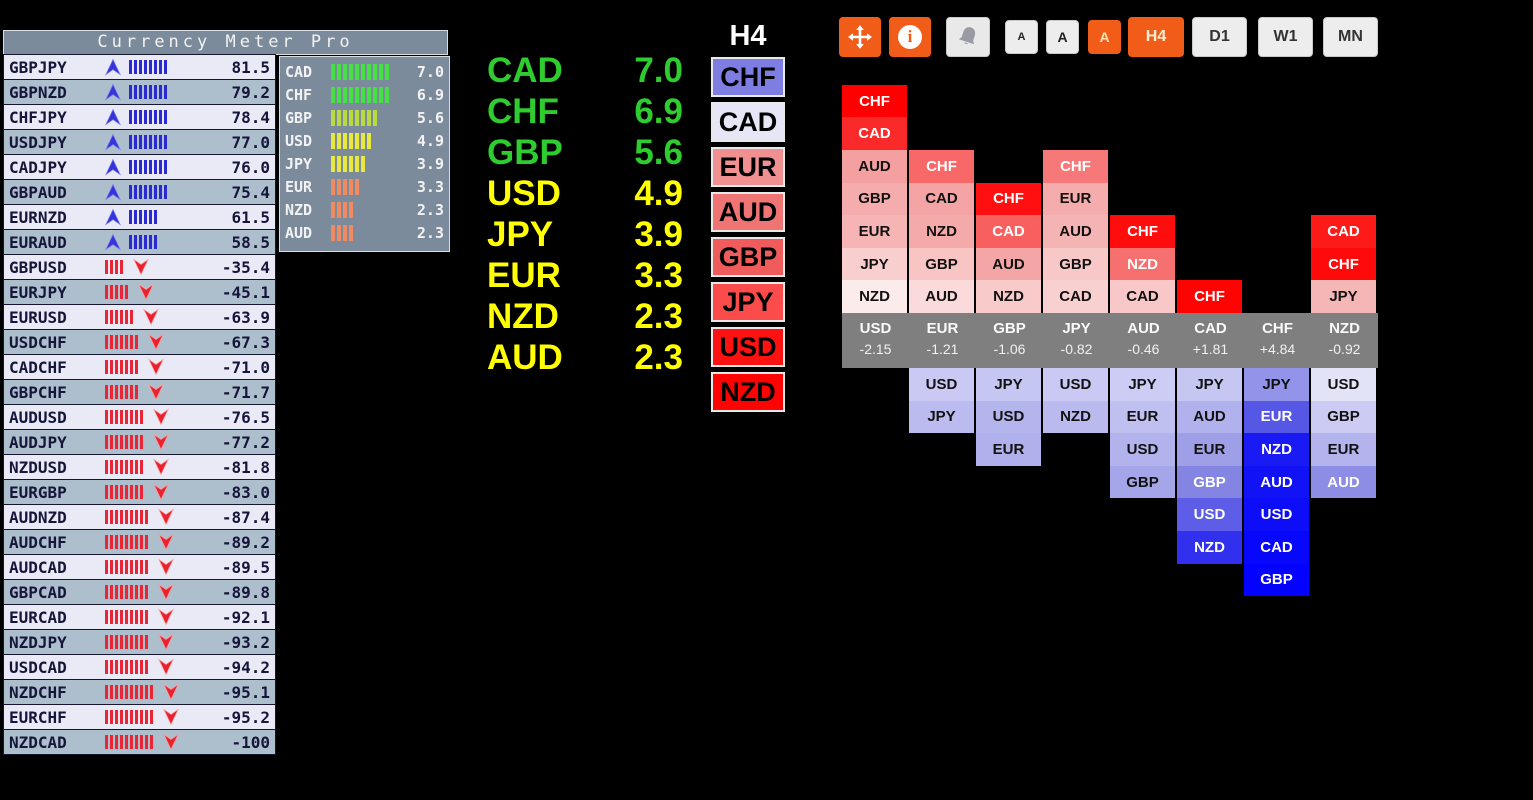 This screenshot has width=1533, height=800. Describe the element at coordinates (38, 367) in the screenshot. I see `pair-name: CADCHF` at that location.